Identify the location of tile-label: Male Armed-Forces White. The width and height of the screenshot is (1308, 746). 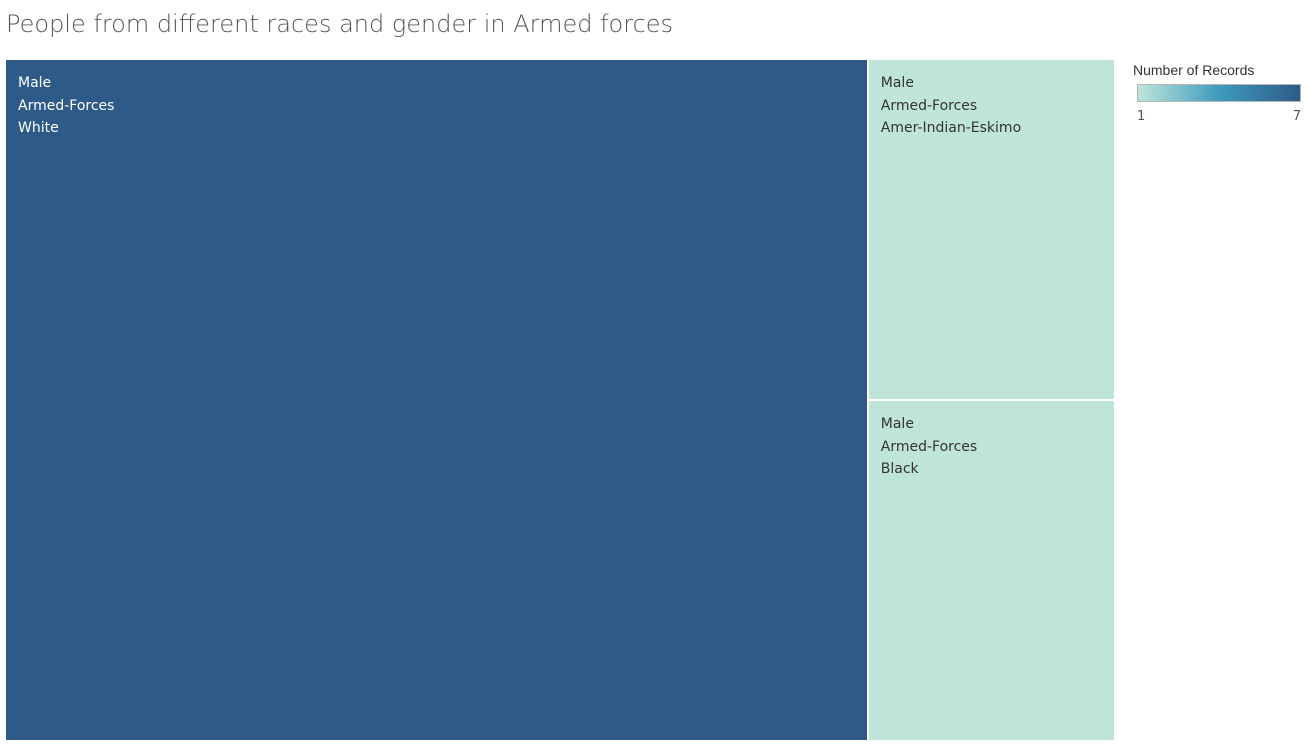
(66, 106).